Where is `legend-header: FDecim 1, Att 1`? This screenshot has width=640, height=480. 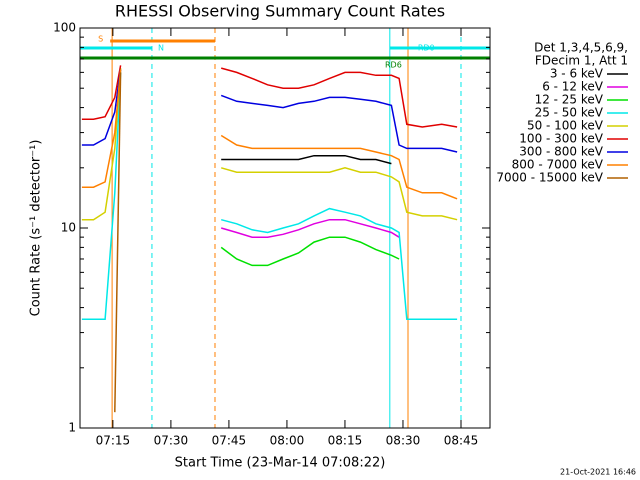
legend-header: FDecim 1, Att 1 is located at coordinates (581, 61).